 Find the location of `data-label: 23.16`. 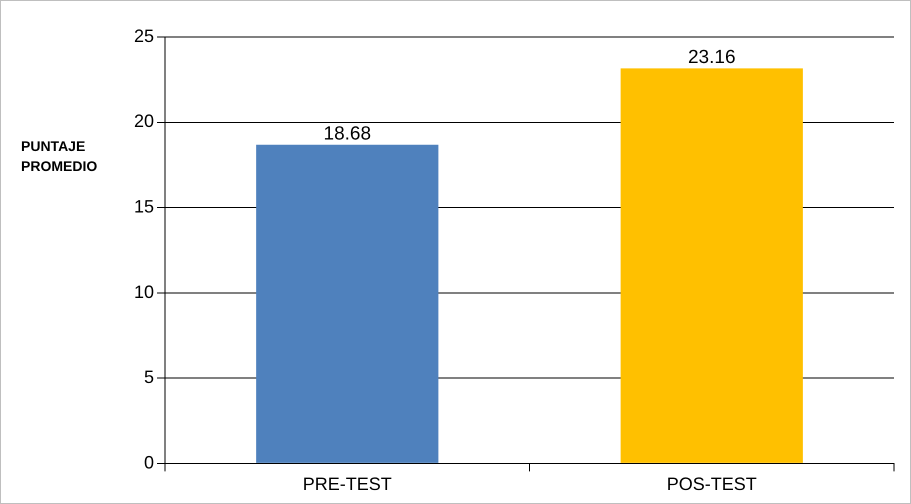

data-label: 23.16 is located at coordinates (712, 57).